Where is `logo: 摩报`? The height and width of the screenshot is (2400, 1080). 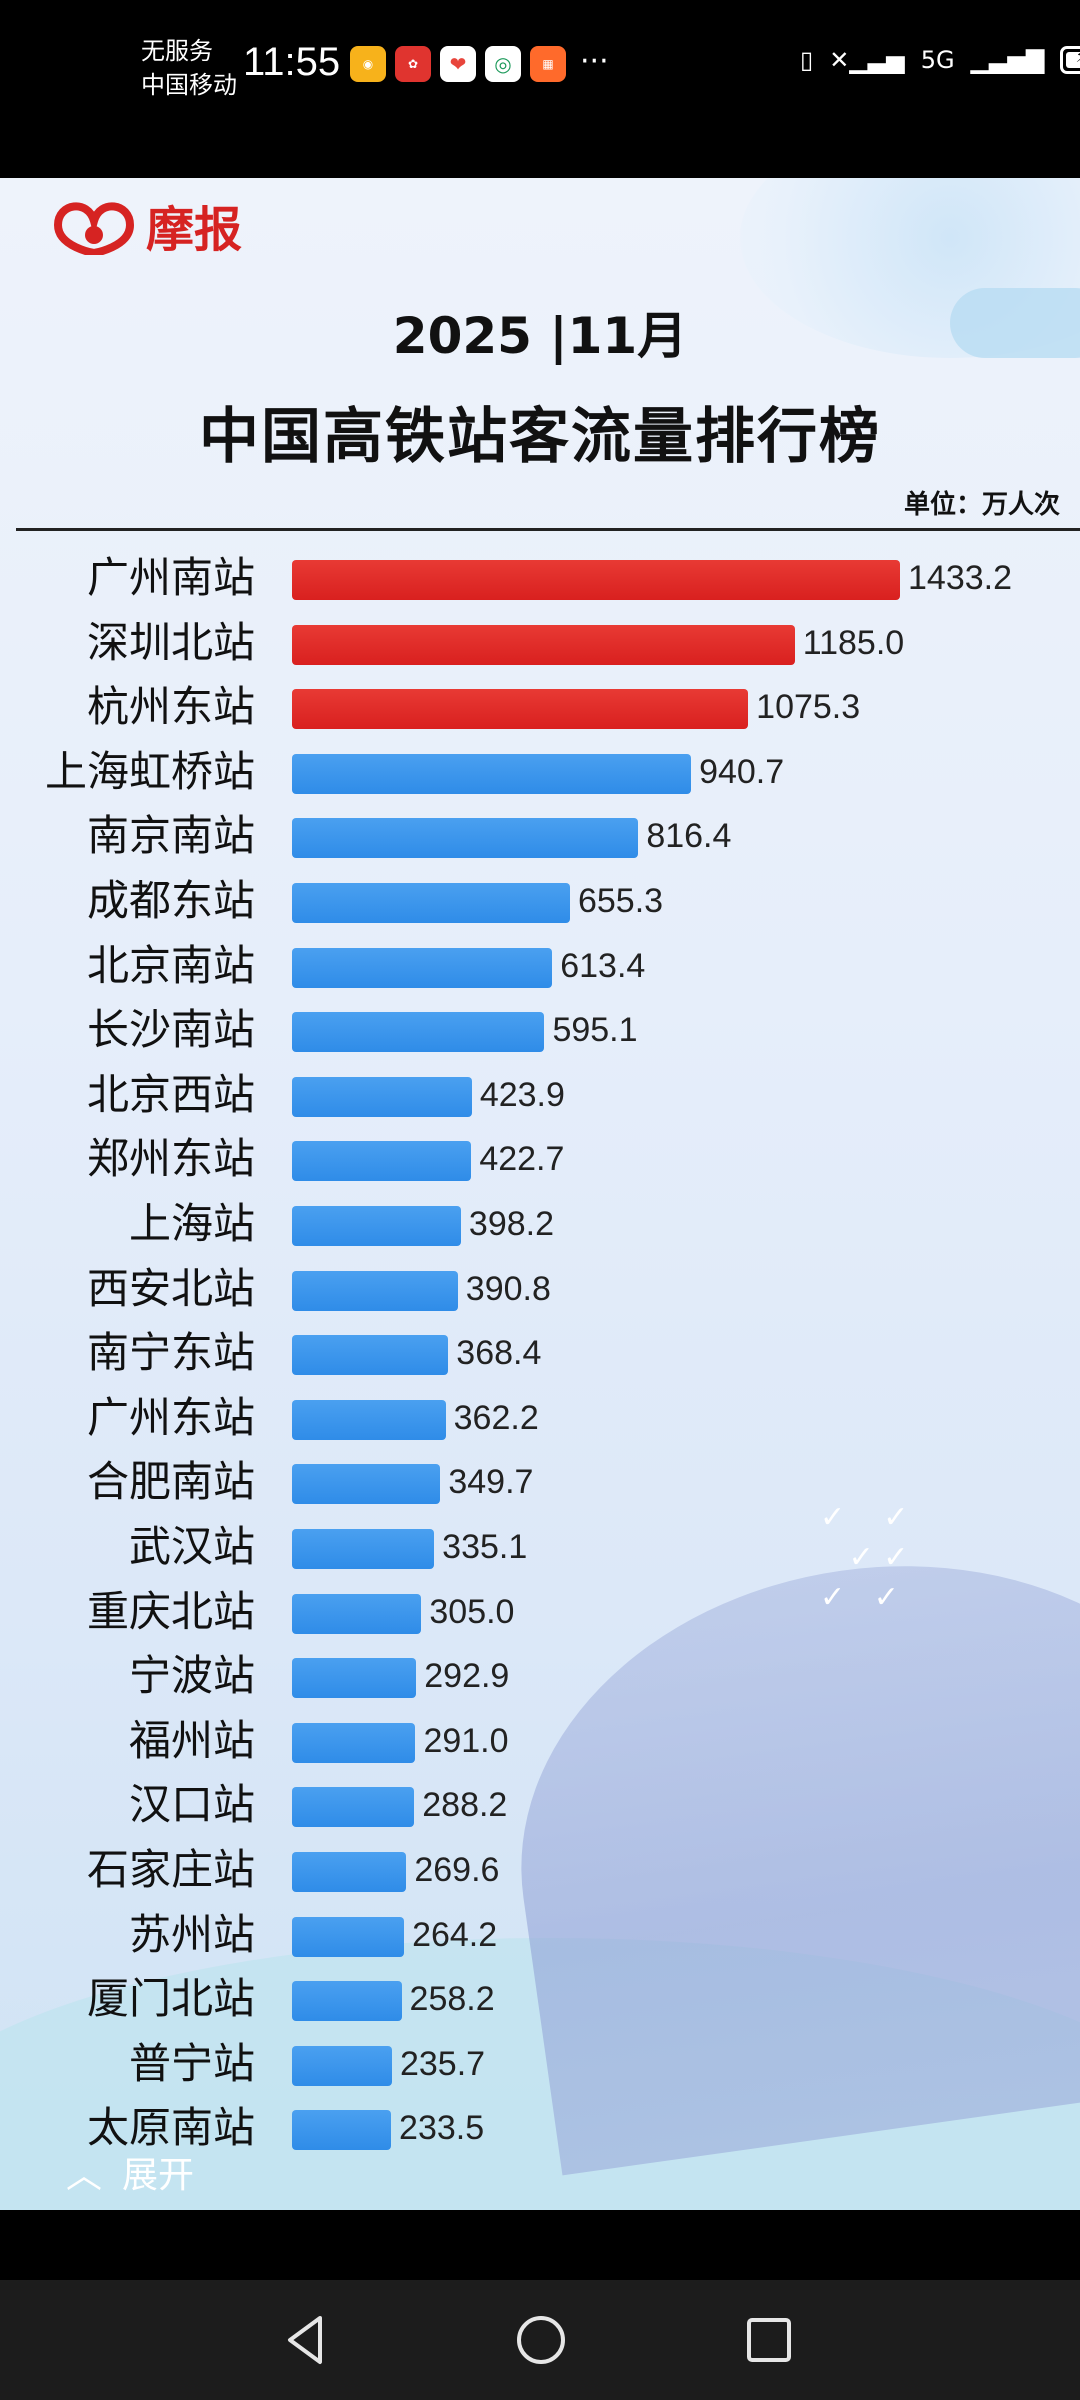
logo: 摩报 is located at coordinates (145, 225).